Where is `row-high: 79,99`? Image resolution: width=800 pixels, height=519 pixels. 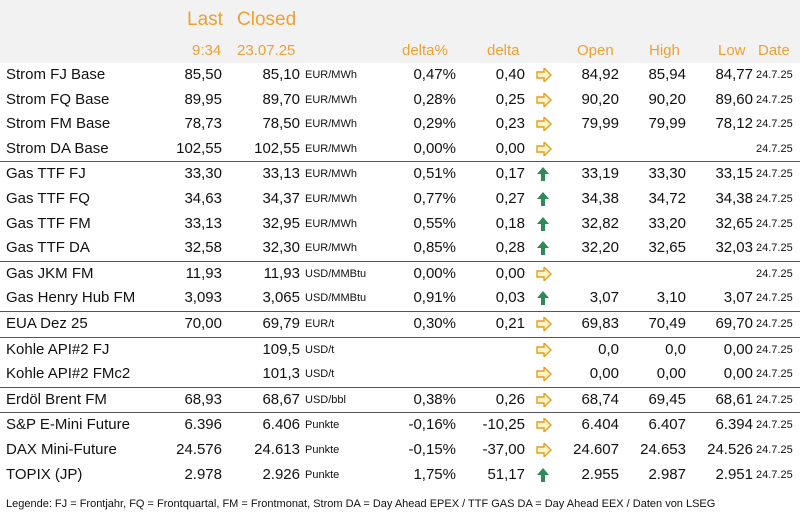
row-high: 79,99 is located at coordinates (667, 124).